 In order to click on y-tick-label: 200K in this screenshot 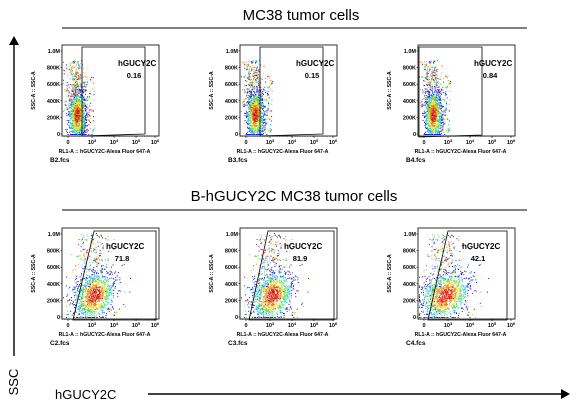, I will do `click(409, 118)`.